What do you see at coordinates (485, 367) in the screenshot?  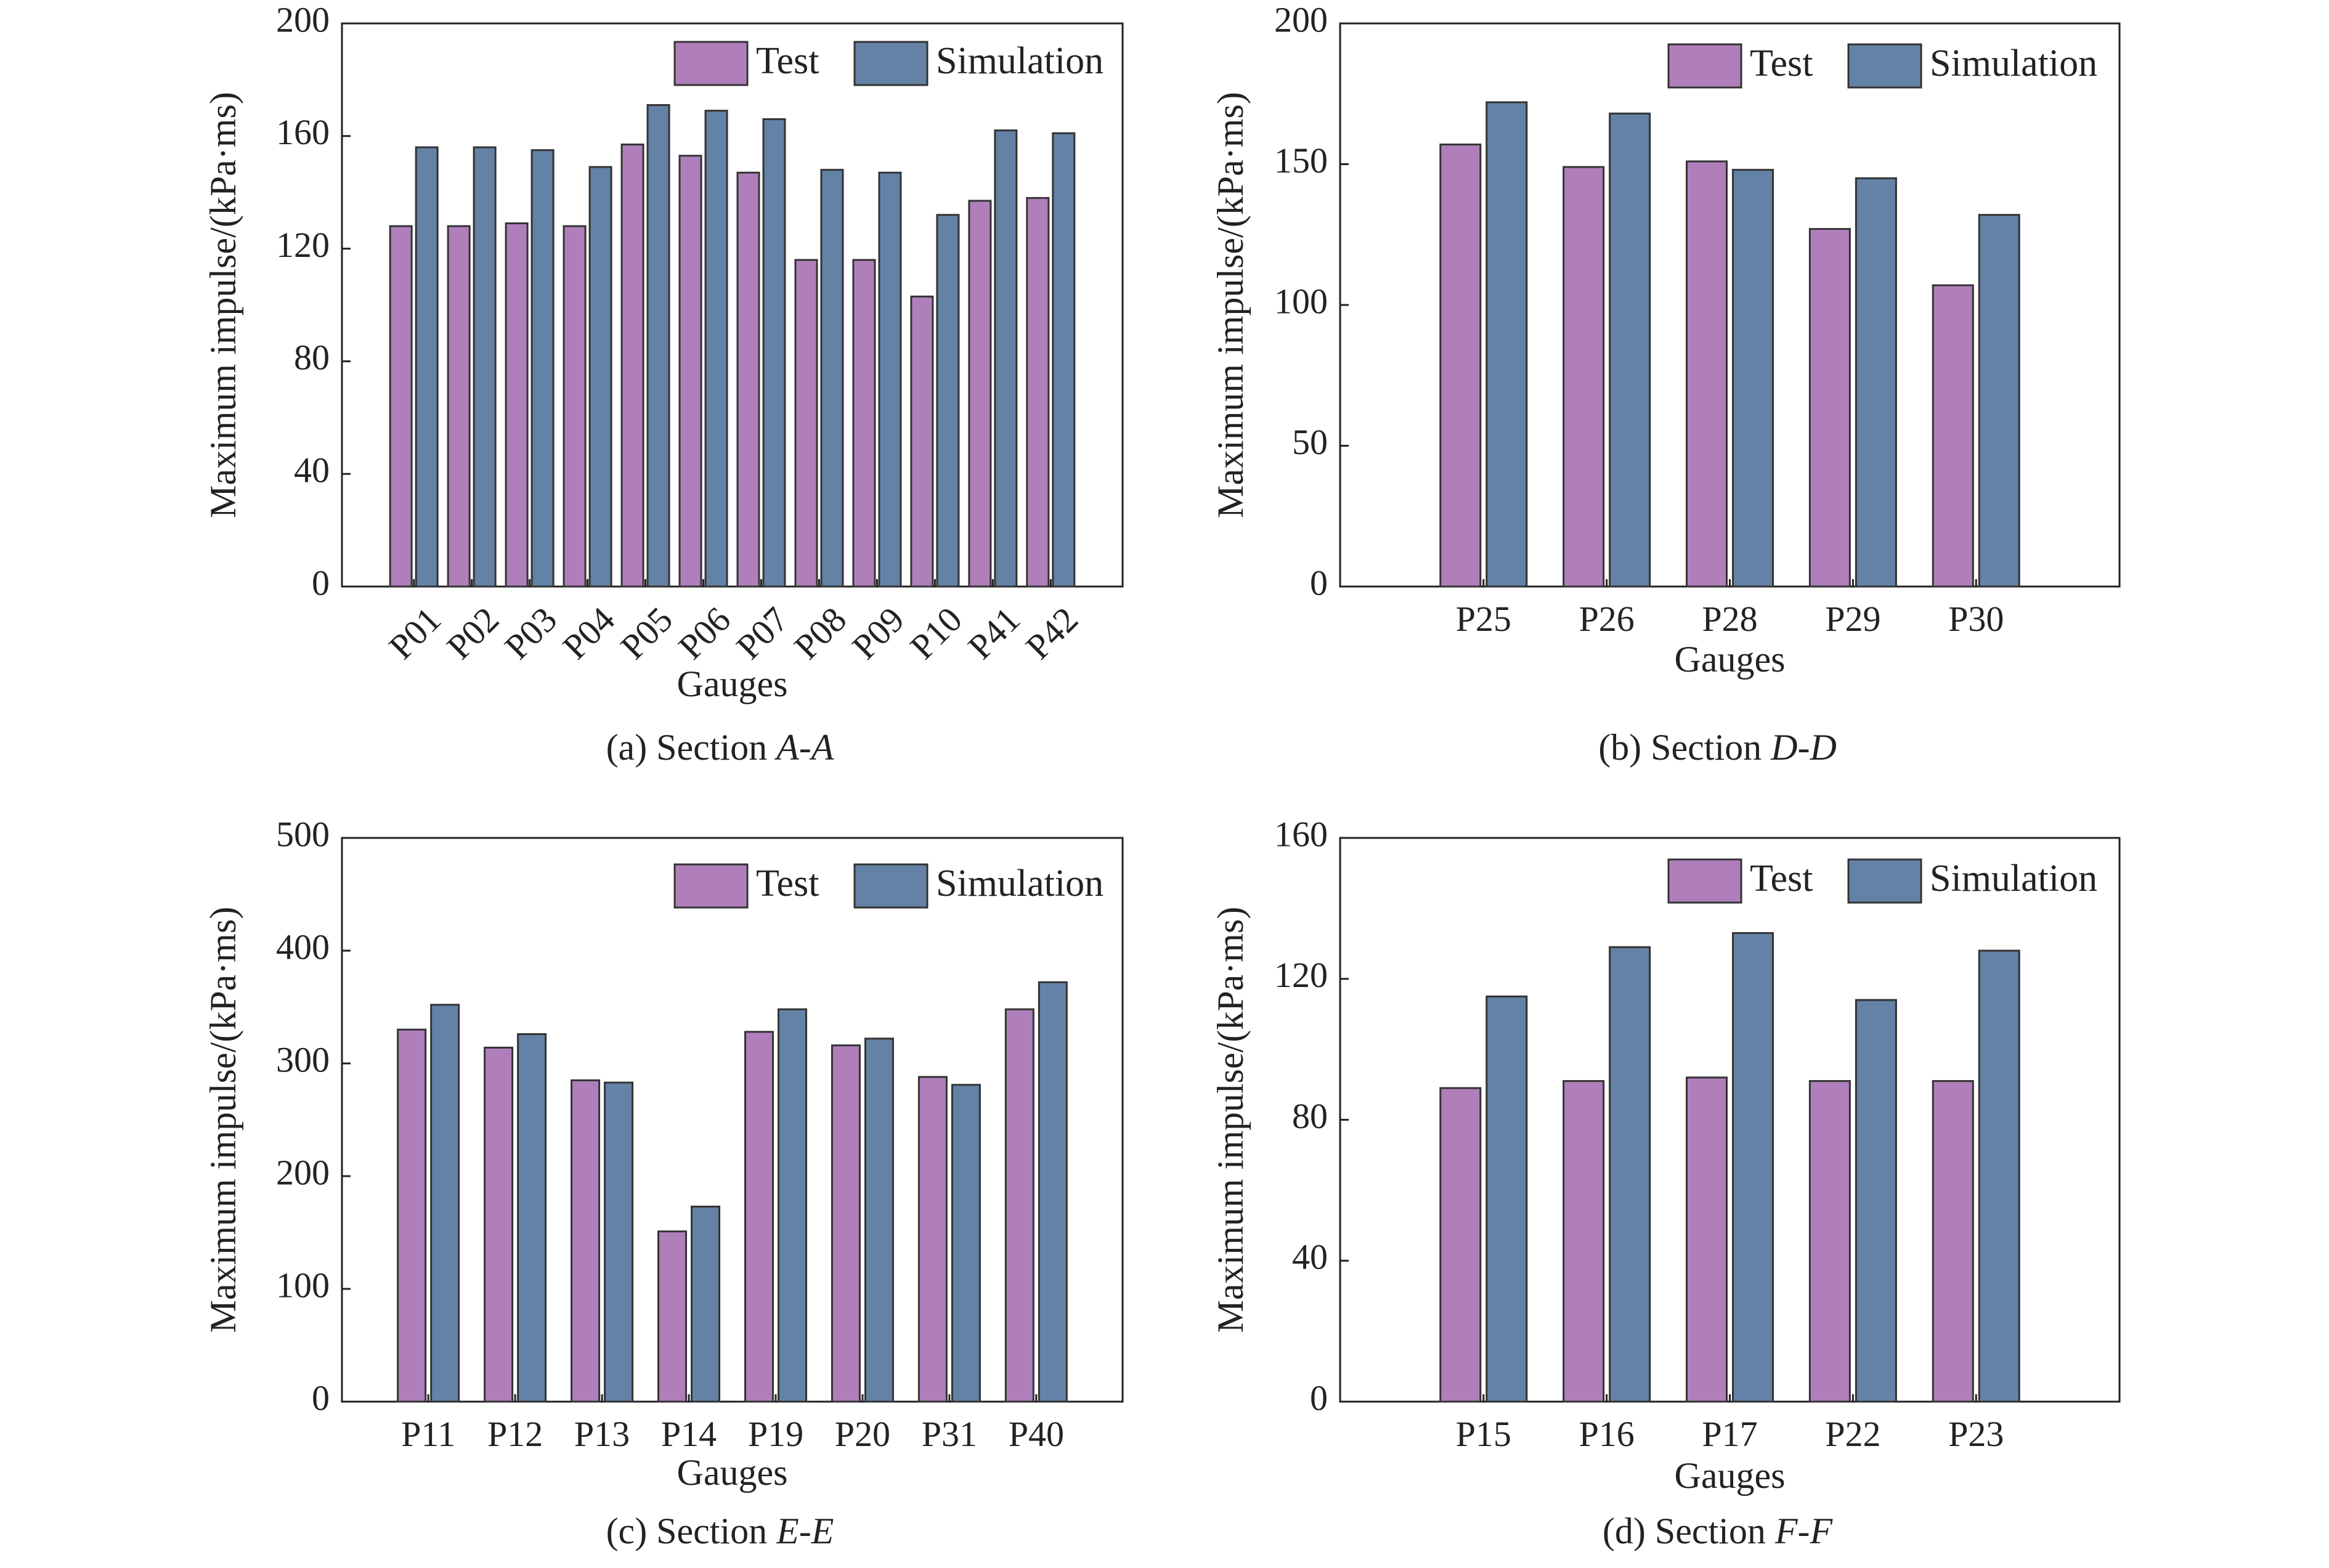 I see `bar-p02-simulation` at bounding box center [485, 367].